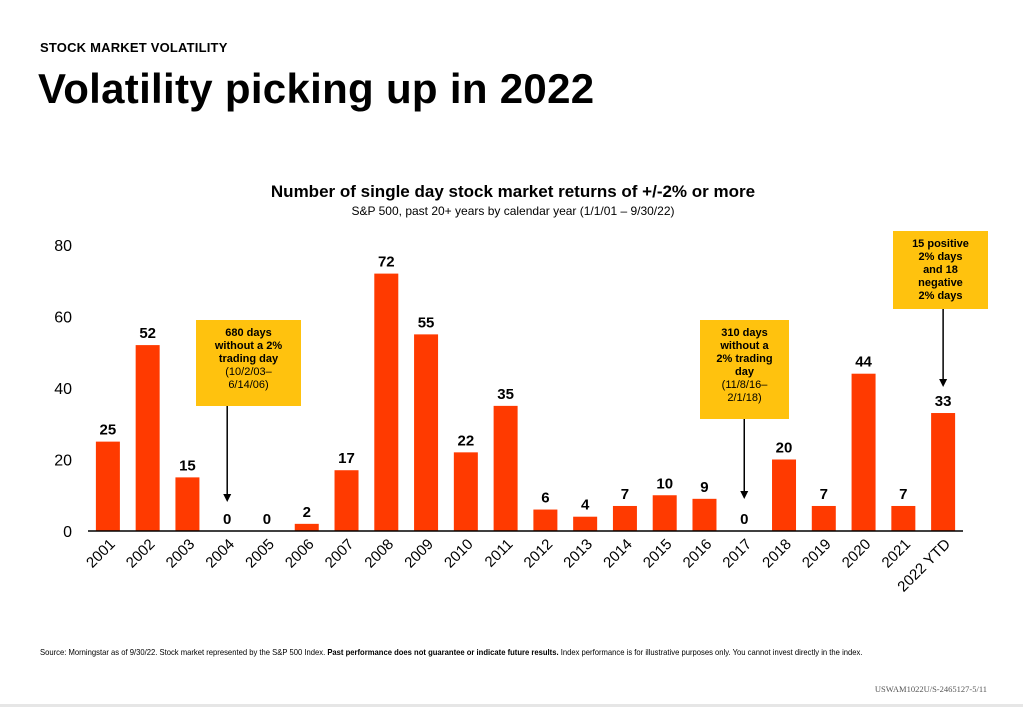 The image size is (1023, 707). I want to click on callout-text: and 18, so click(940, 270).